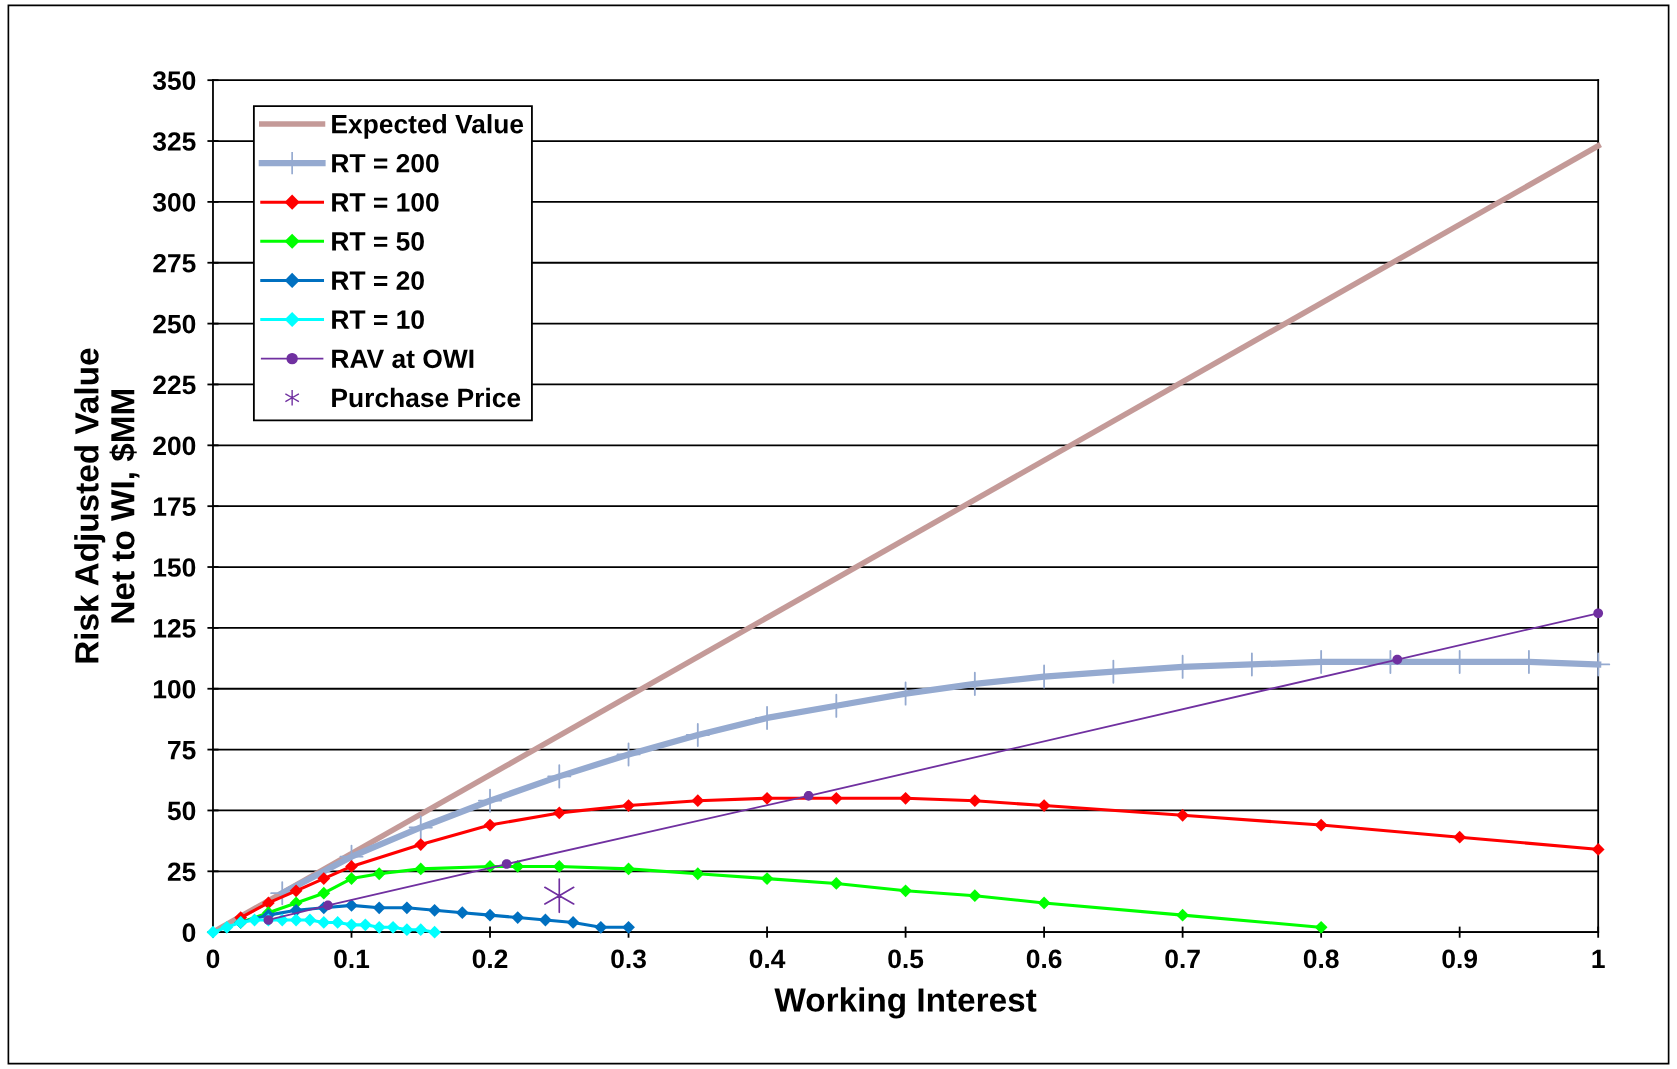 This screenshot has height=1069, width=1677. I want to click on legend-label: RT = 50, so click(378, 241).